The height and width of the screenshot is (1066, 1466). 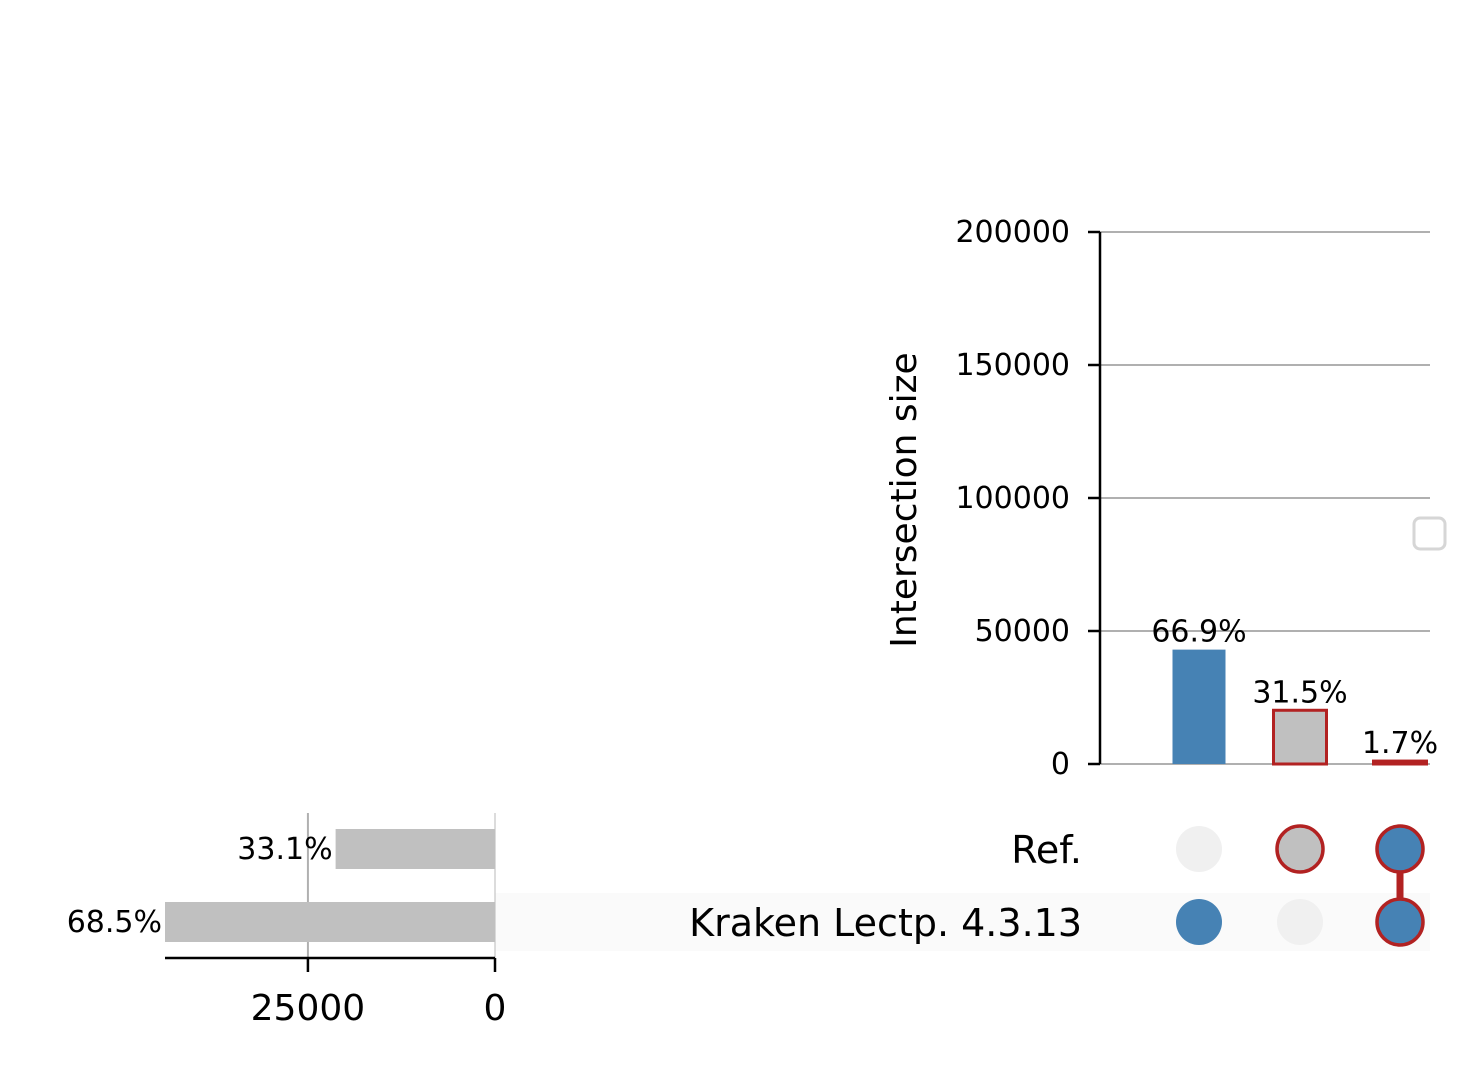 I want to click on set-size-bars: 33.1% 68.5%, so click(x=281, y=885).